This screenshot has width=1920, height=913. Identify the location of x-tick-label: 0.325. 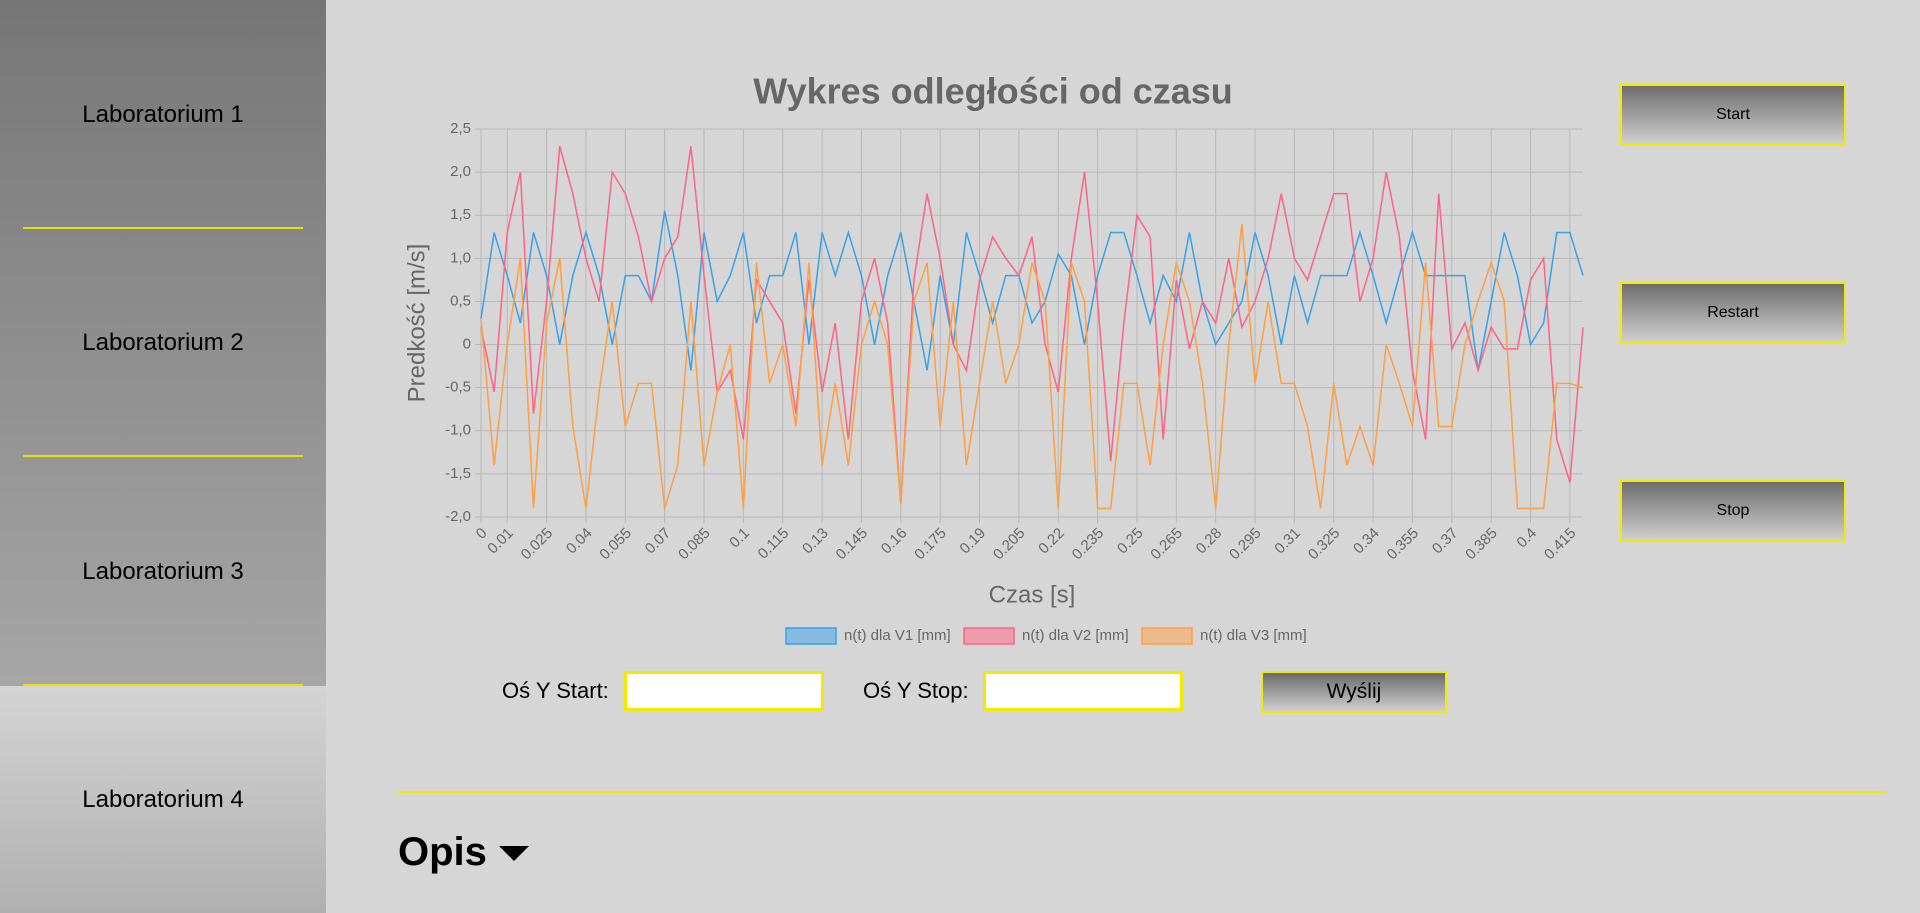
(1324, 544).